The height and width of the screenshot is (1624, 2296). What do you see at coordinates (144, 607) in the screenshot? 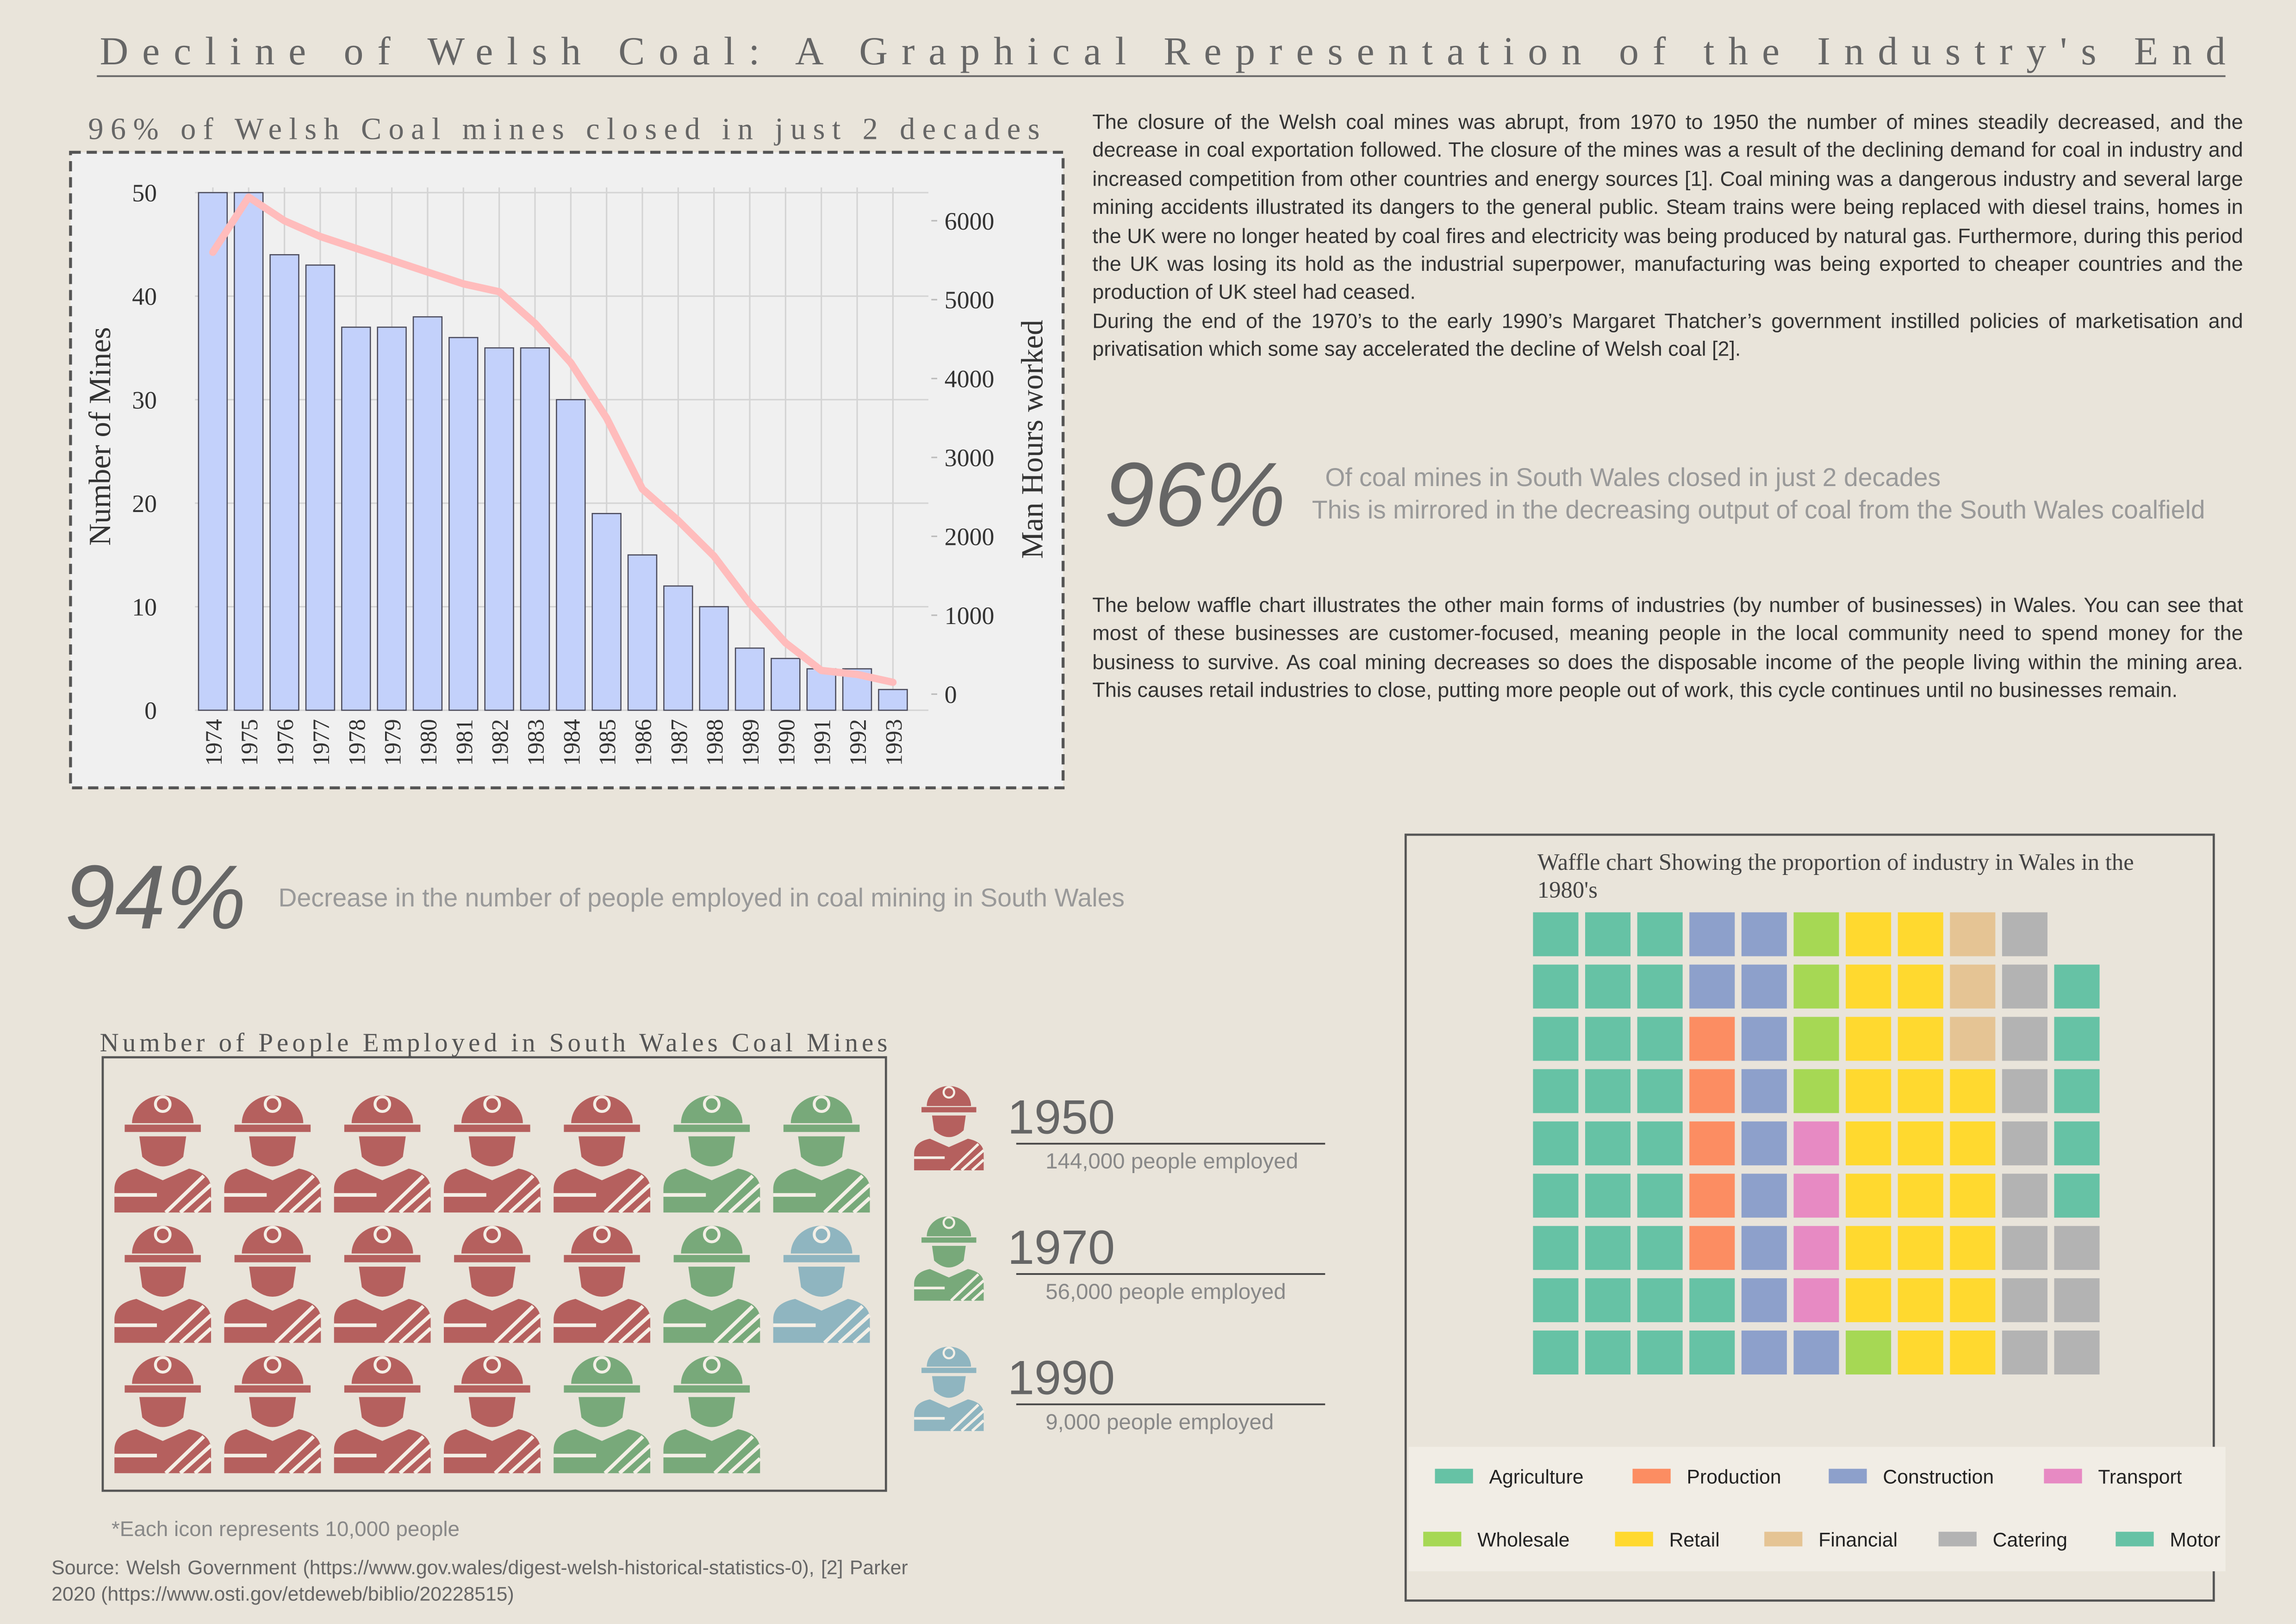
I see `y-tick-label: 10` at bounding box center [144, 607].